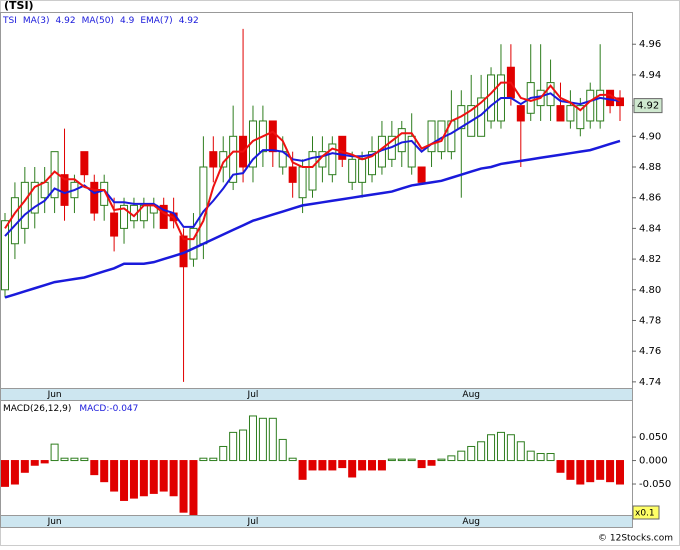 Image resolution: width=680 pixels, height=550 pixels. I want to click on legend-value-name: MACD:, so click(94, 409).